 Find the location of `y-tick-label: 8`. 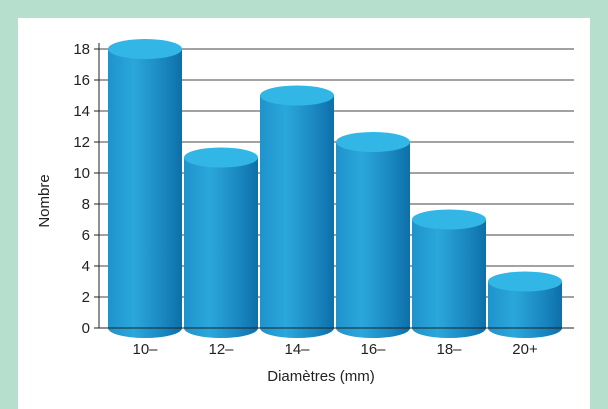

y-tick-label: 8 is located at coordinates (86, 204).